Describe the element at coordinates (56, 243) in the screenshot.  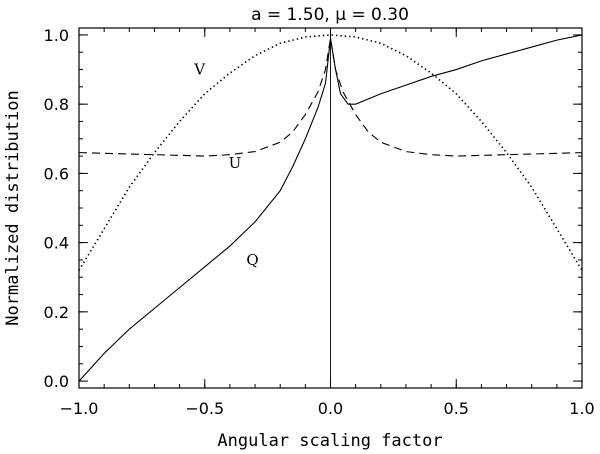
I see `y-tick-label: 0.4` at that location.